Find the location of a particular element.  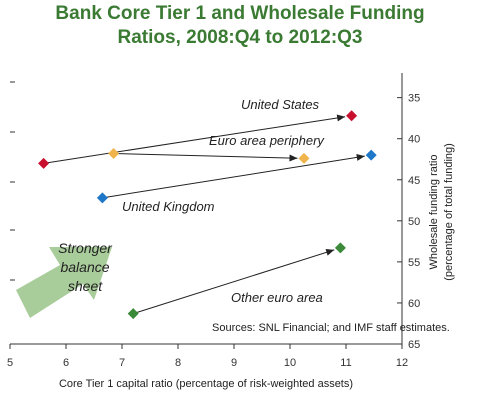

label-other-euro-area: Other euro area is located at coordinates (277, 297).